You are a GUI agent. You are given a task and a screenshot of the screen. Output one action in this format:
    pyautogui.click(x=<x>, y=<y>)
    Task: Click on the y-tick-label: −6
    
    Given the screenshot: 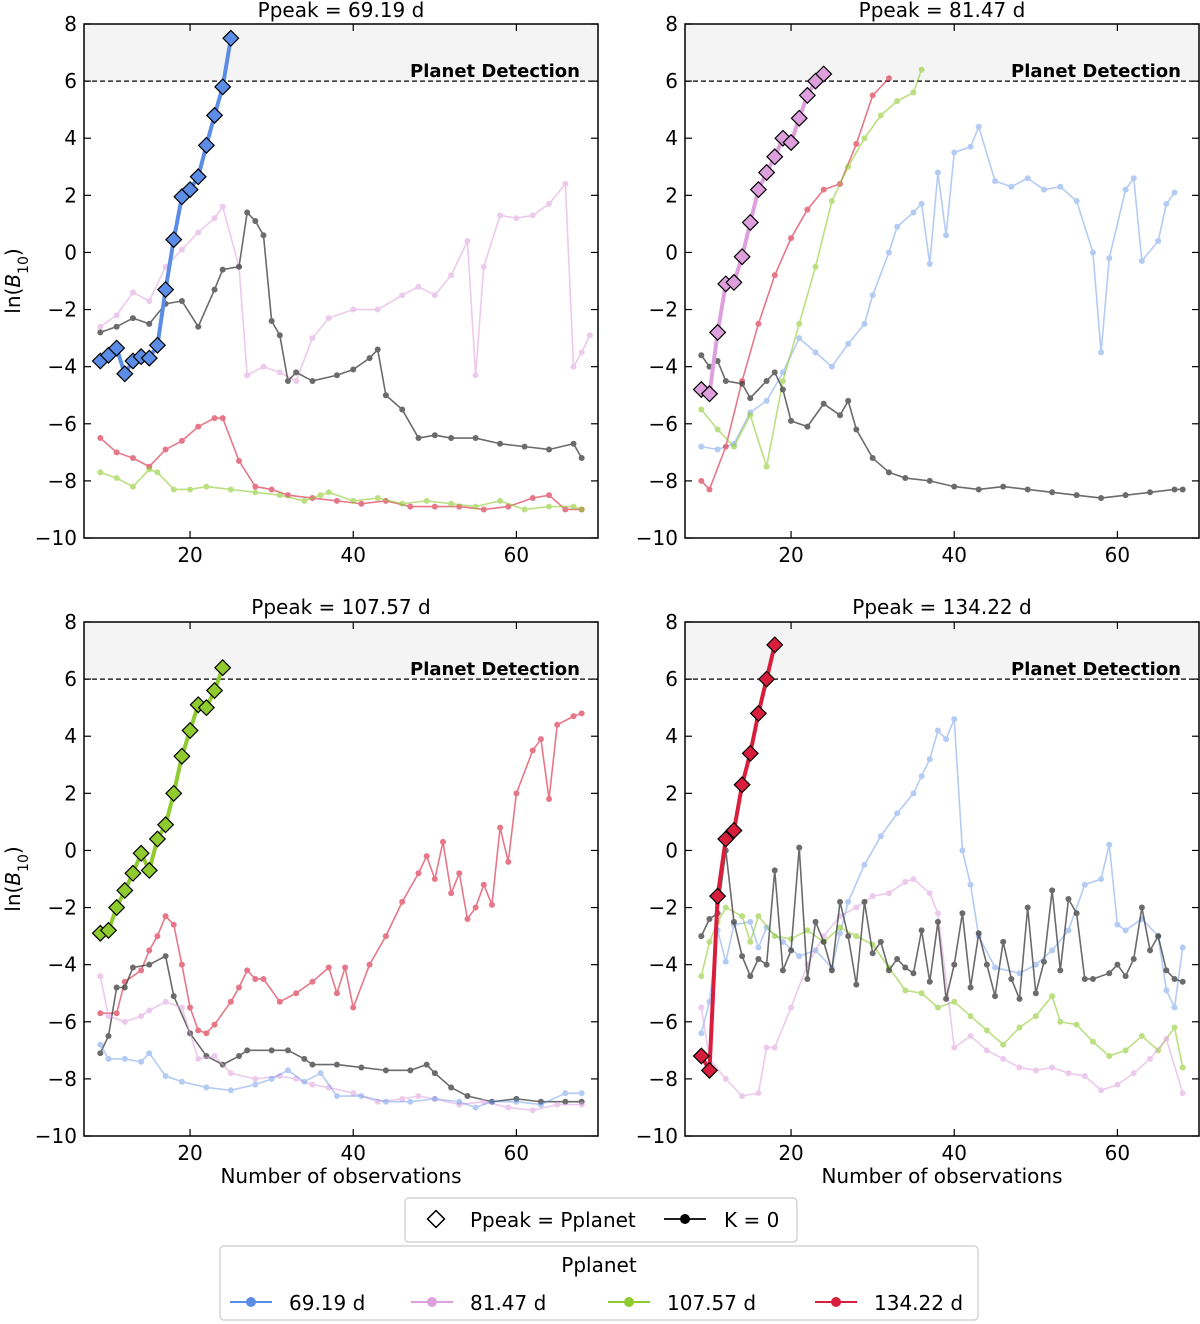 What is the action you would take?
    pyautogui.click(x=62, y=1022)
    